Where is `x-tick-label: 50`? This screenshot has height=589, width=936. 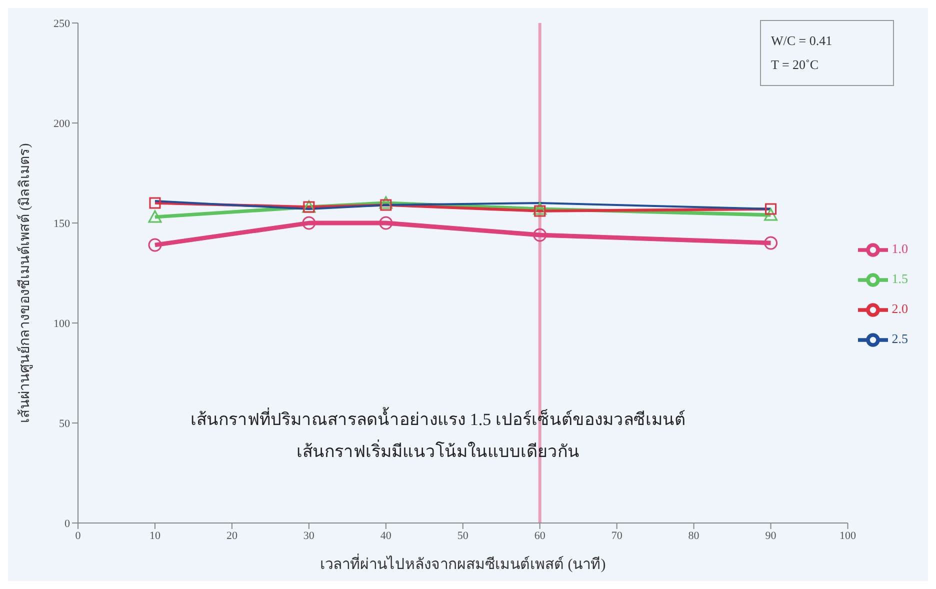
x-tick-label: 50 is located at coordinates (463, 536).